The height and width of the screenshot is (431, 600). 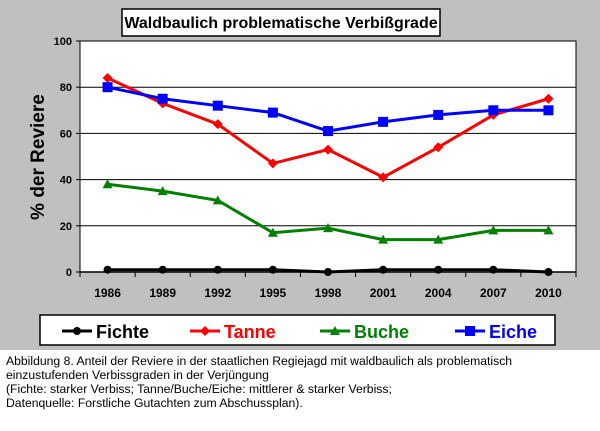 What do you see at coordinates (381, 332) in the screenshot?
I see `legend-label: Buche` at bounding box center [381, 332].